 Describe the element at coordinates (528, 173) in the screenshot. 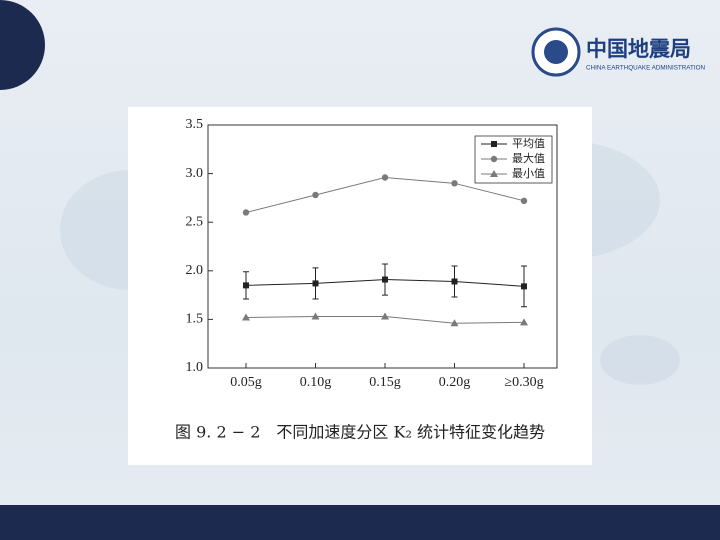

I see `legend-label: 最小值` at that location.